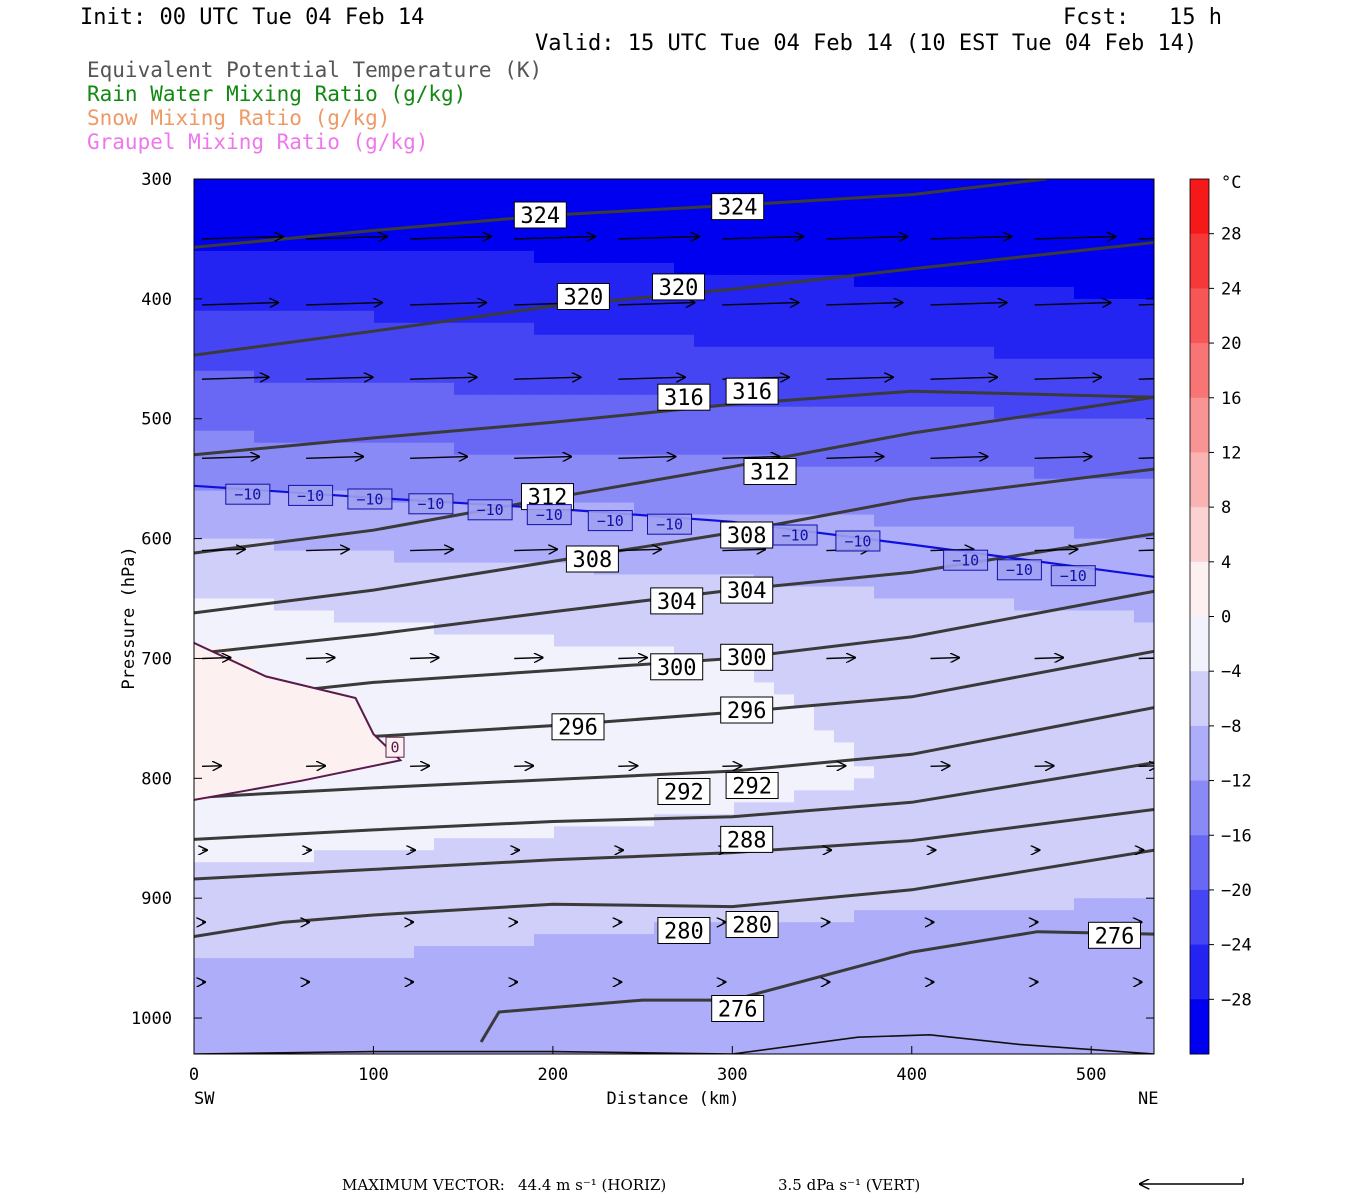 This screenshot has height=1200, width=1350. Describe the element at coordinates (156, 779) in the screenshot. I see `y-tick-label: 800` at that location.